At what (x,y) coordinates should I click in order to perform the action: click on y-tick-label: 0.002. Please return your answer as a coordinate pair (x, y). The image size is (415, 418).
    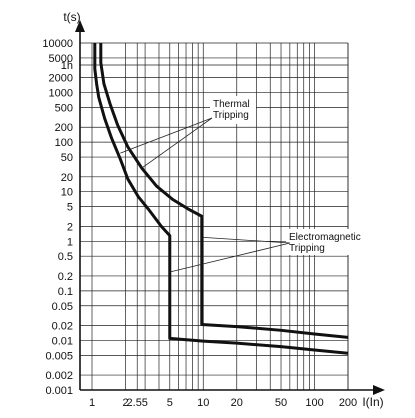
    Looking at the image, I should click on (59, 376).